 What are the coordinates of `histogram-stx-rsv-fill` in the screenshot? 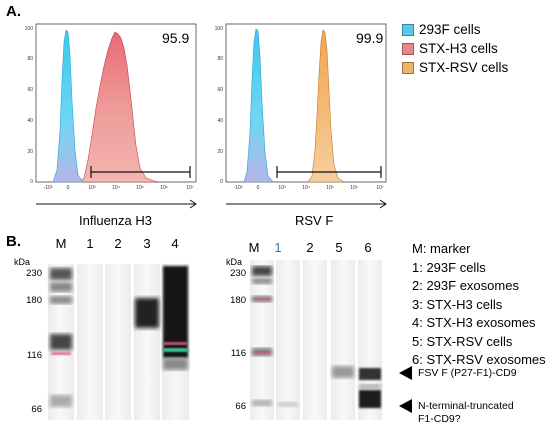 It's located at (326, 106).